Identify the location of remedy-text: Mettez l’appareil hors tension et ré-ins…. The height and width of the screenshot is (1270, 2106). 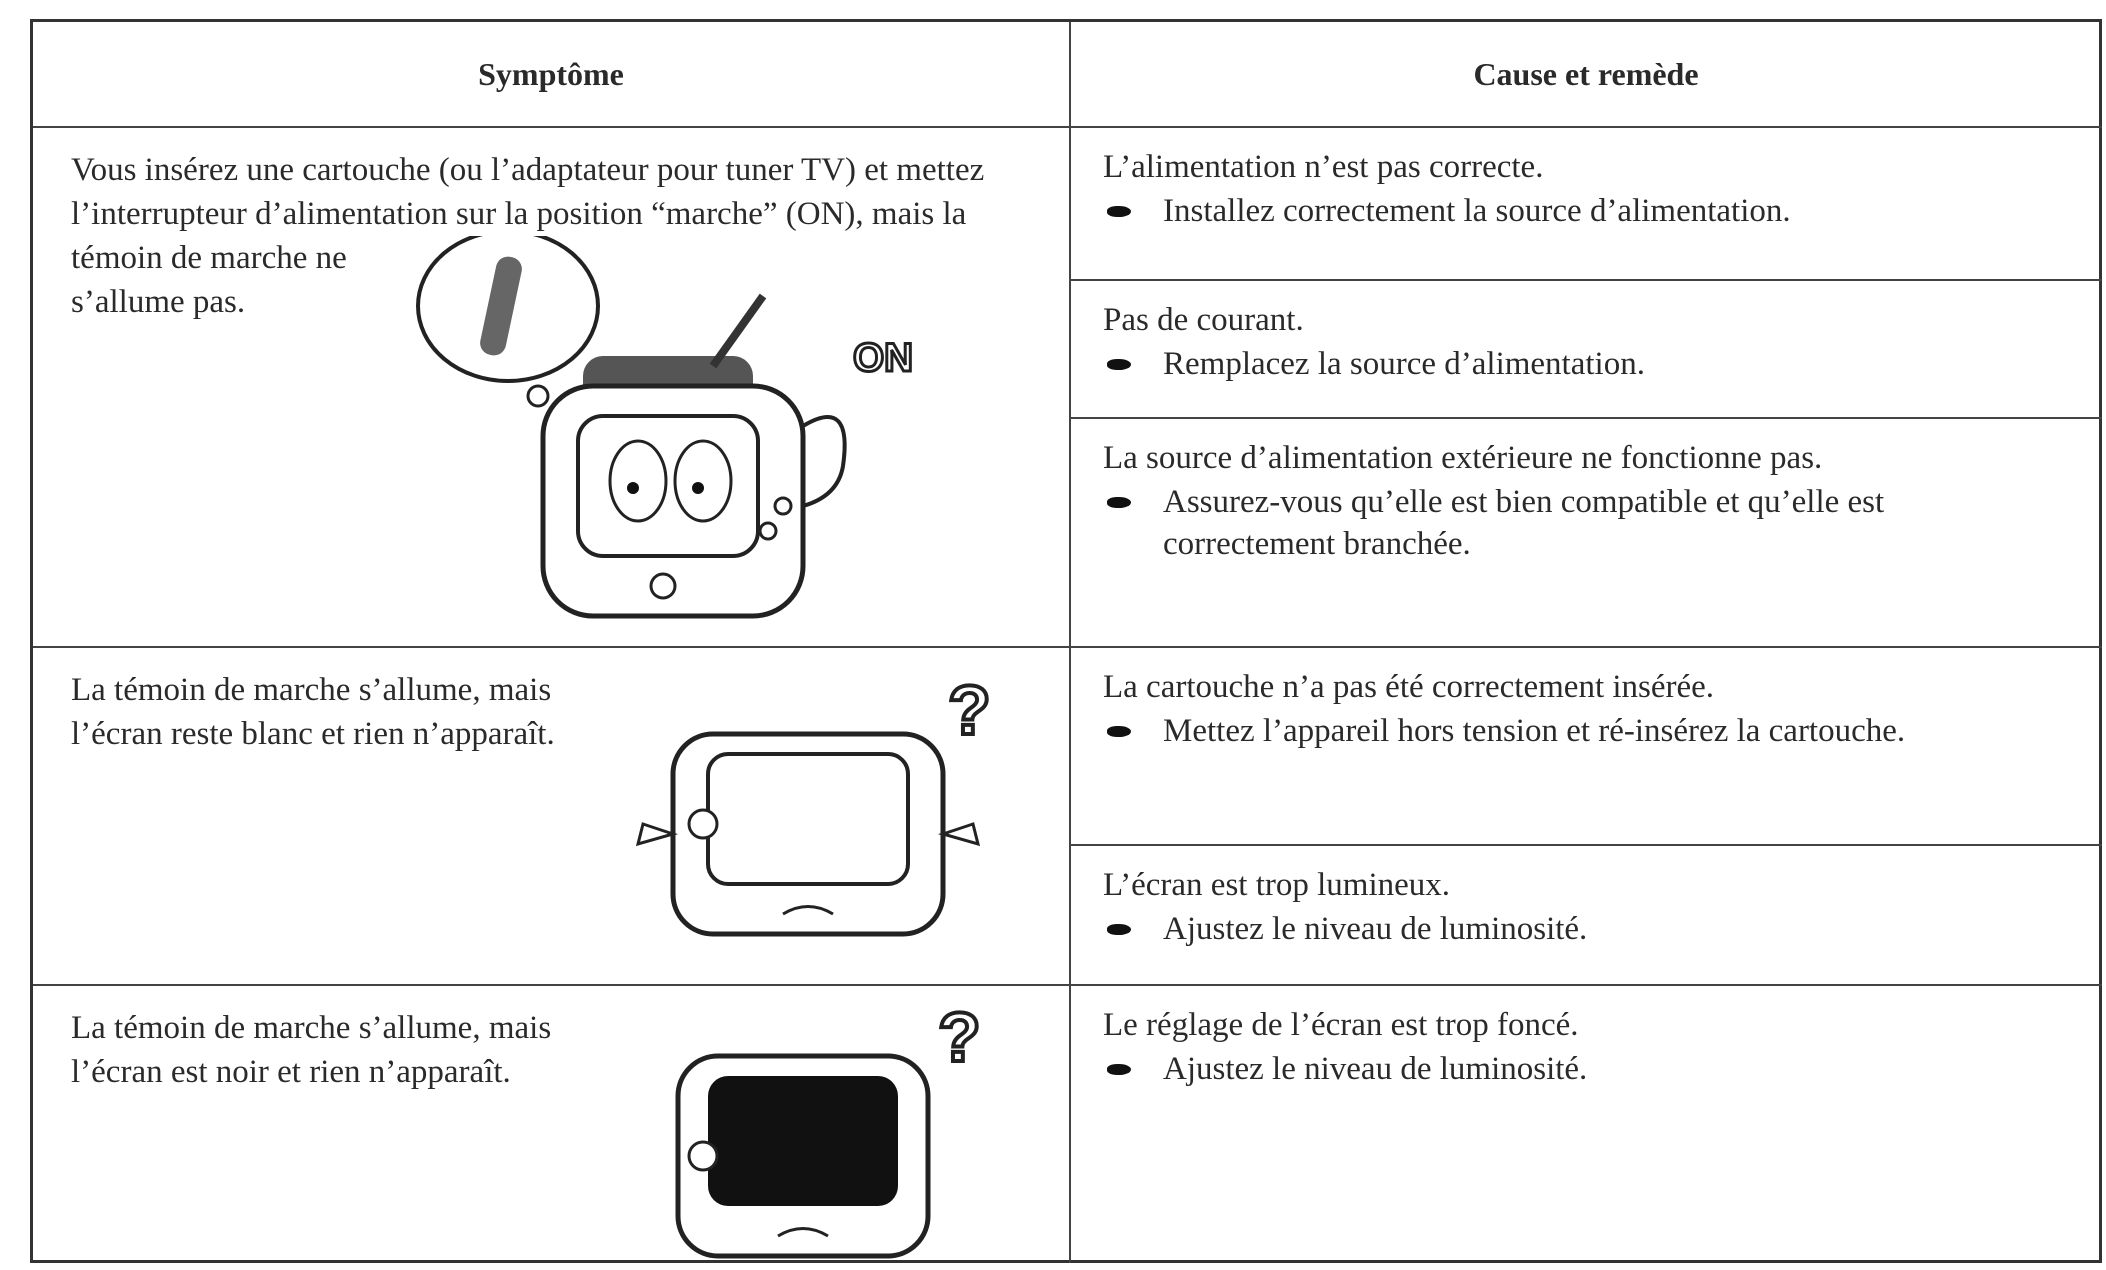
(1534, 731).